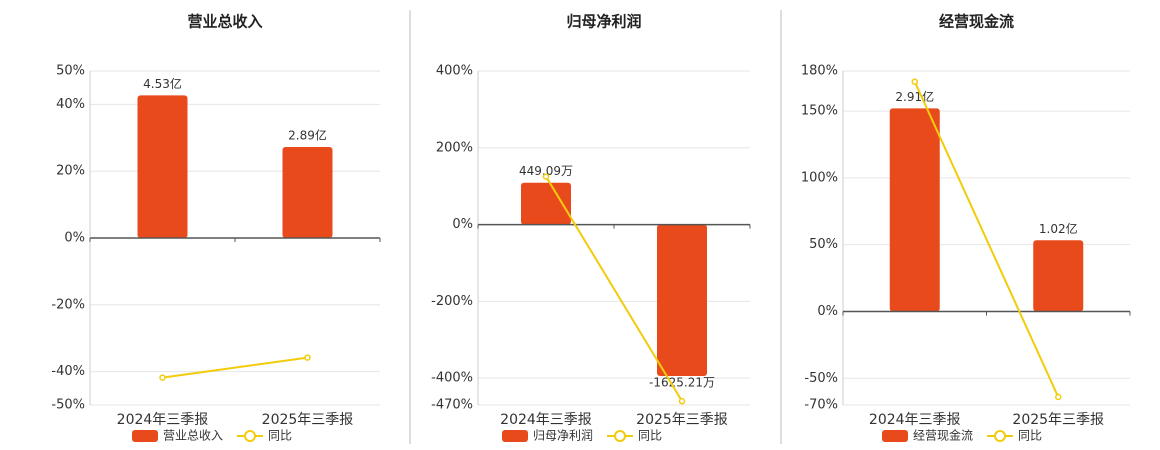  Describe the element at coordinates (307, 135) in the screenshot. I see `data-label: 2.89亿` at that location.